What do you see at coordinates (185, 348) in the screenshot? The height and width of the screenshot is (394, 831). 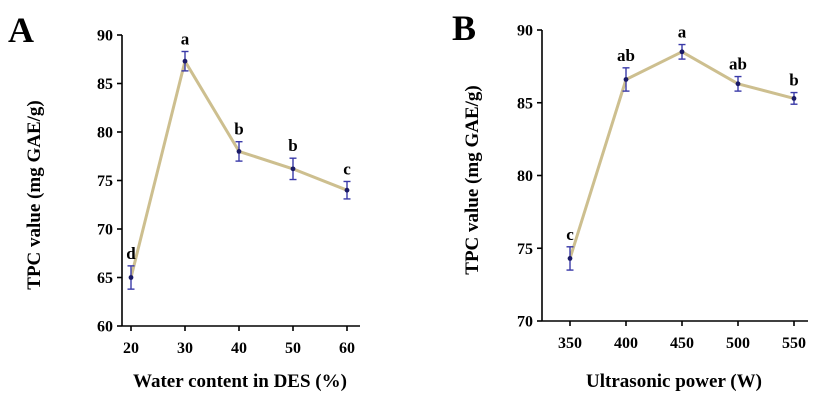 I see `panel-a-x-tick-label: 30` at bounding box center [185, 348].